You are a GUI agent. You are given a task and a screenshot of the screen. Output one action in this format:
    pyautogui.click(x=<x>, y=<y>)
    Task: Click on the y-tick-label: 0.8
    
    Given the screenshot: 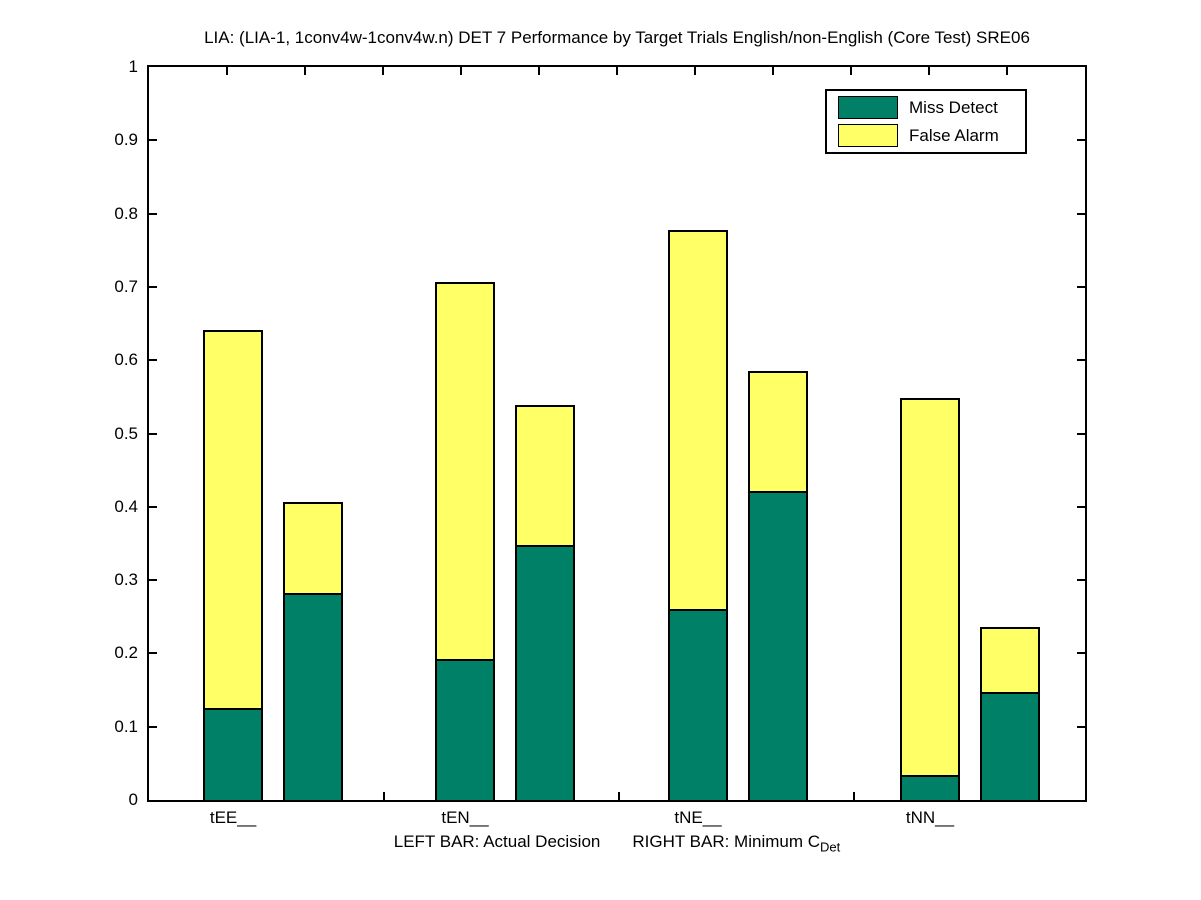 What is the action you would take?
    pyautogui.click(x=126, y=213)
    